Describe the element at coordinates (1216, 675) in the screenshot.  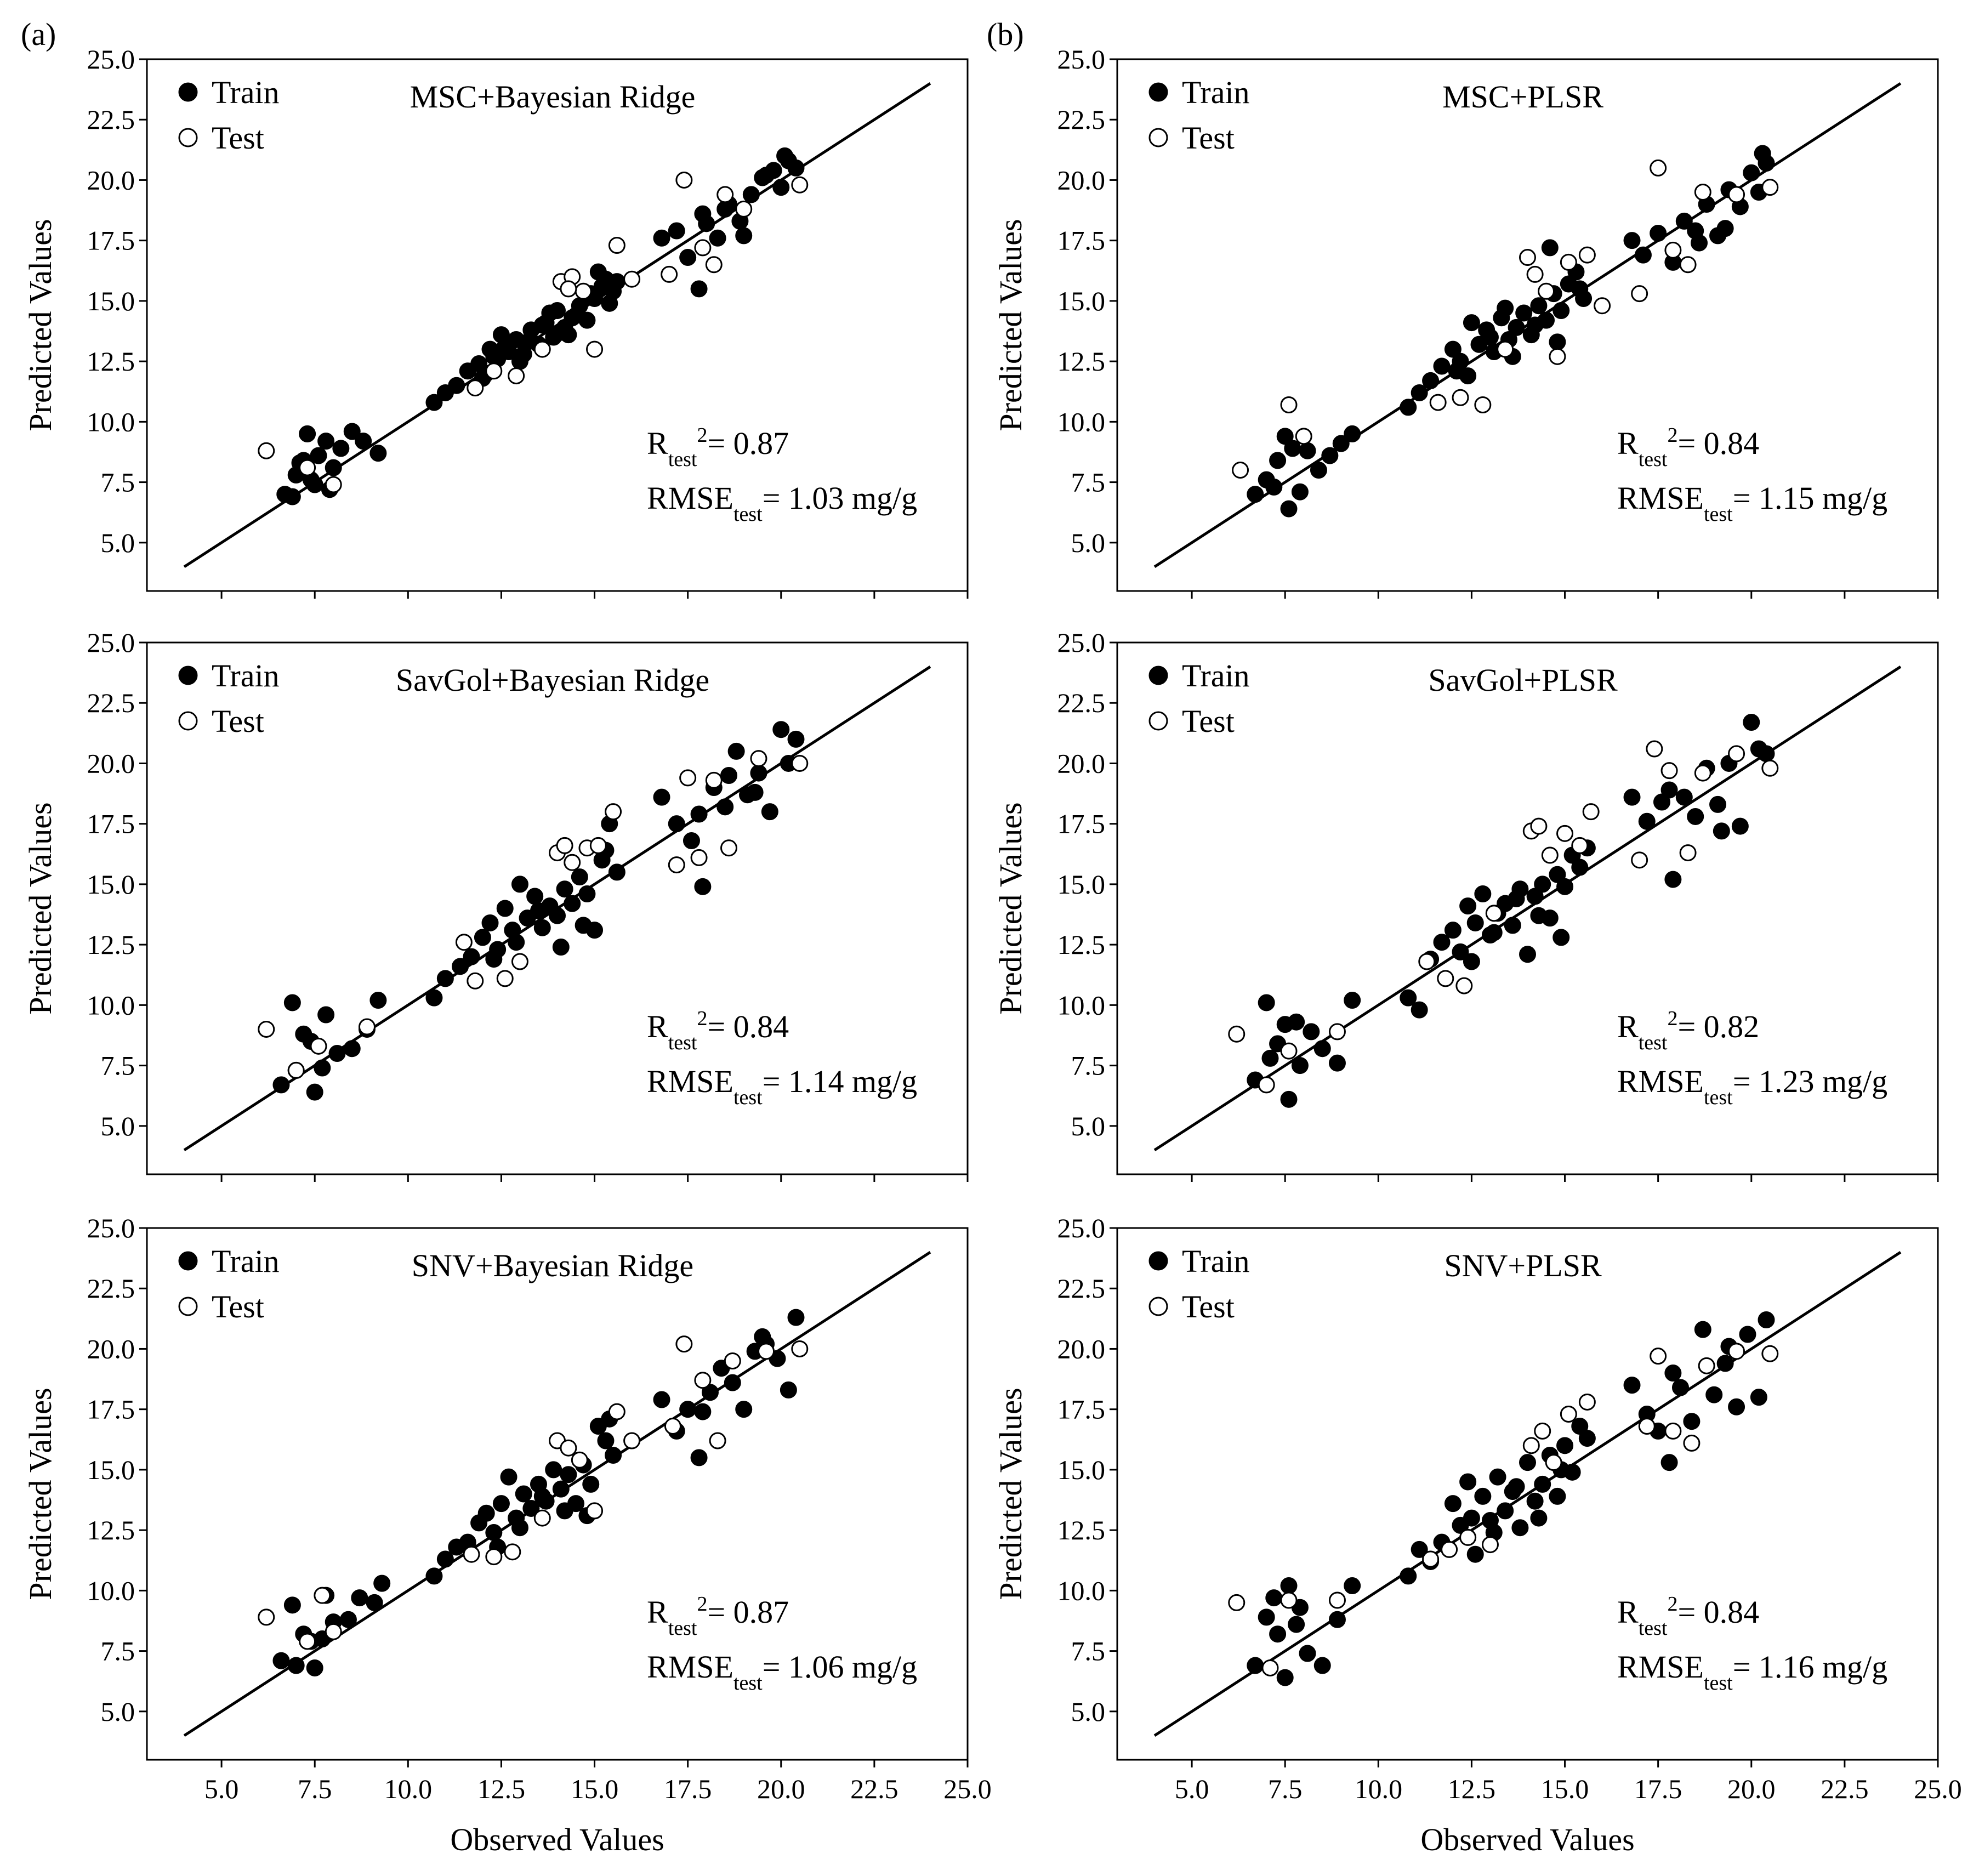
I see `chart-3-legend-train-label: Train` at that location.